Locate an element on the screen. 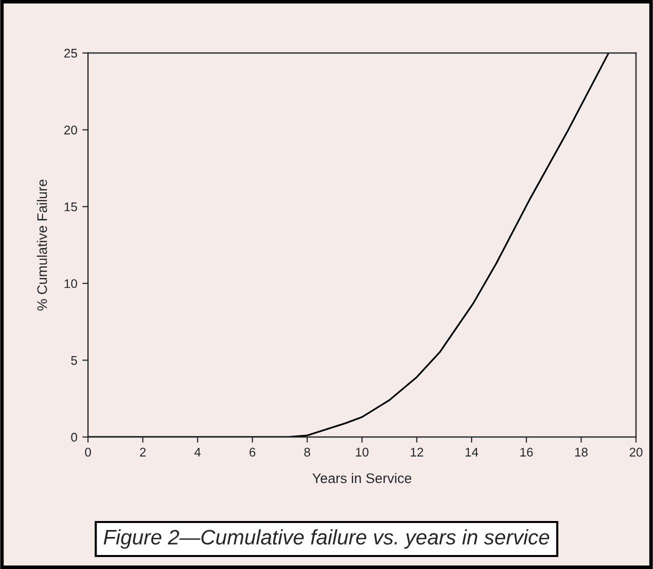 Image resolution: width=653 pixels, height=569 pixels. x-tick-label: 10 is located at coordinates (362, 452).